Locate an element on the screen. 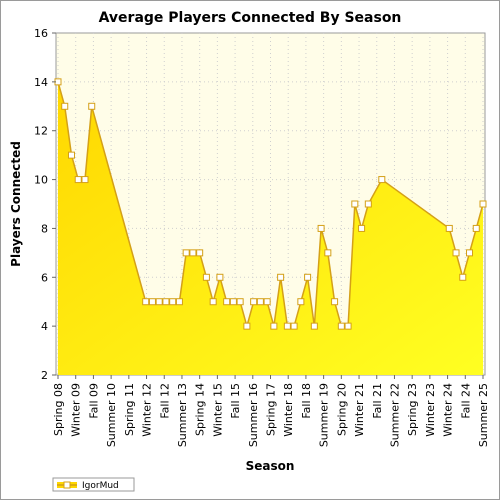 This screenshot has height=500, width=500. x-tick-label: Spring 20 is located at coordinates (341, 409).